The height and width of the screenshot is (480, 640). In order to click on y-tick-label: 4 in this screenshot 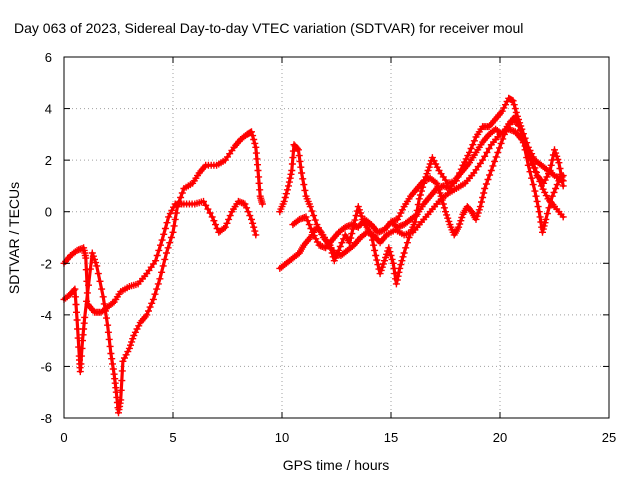, I will do `click(48, 109)`.